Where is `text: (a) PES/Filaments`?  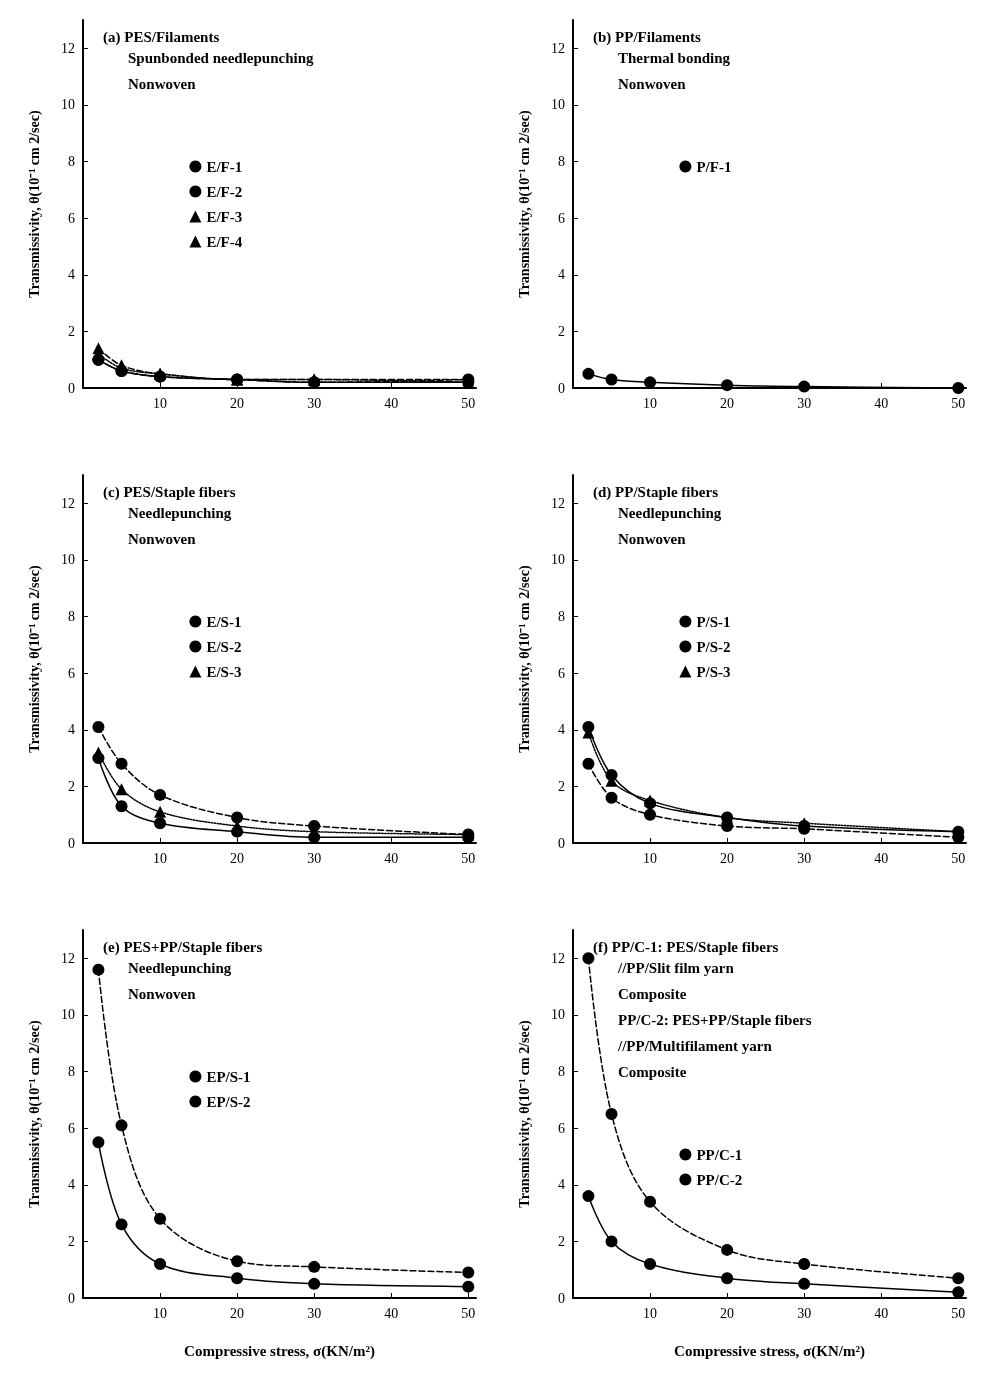
text: (a) PES/Filaments is located at coordinates (161, 37).